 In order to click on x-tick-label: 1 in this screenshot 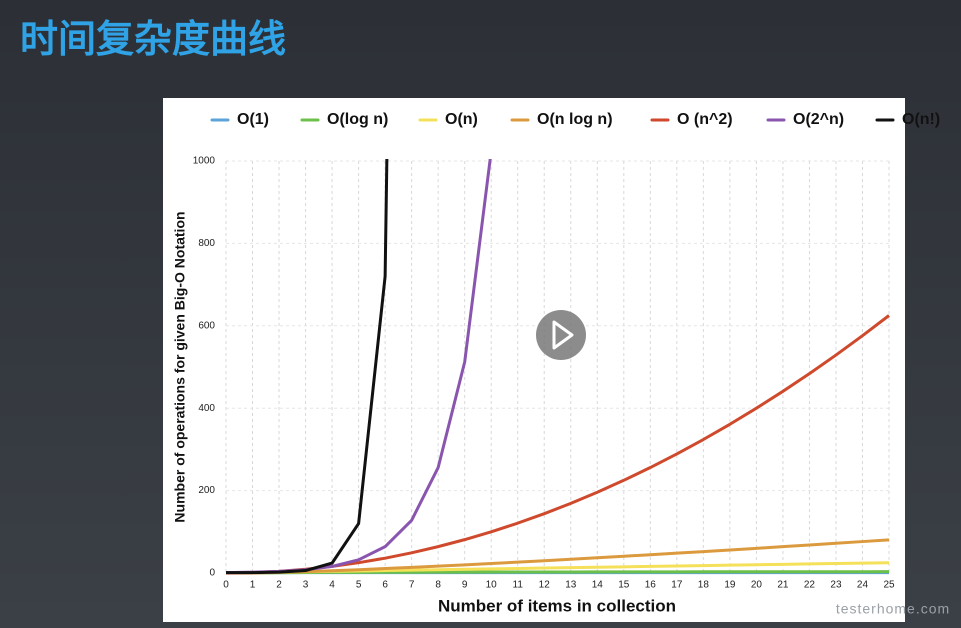, I will do `click(253, 585)`.